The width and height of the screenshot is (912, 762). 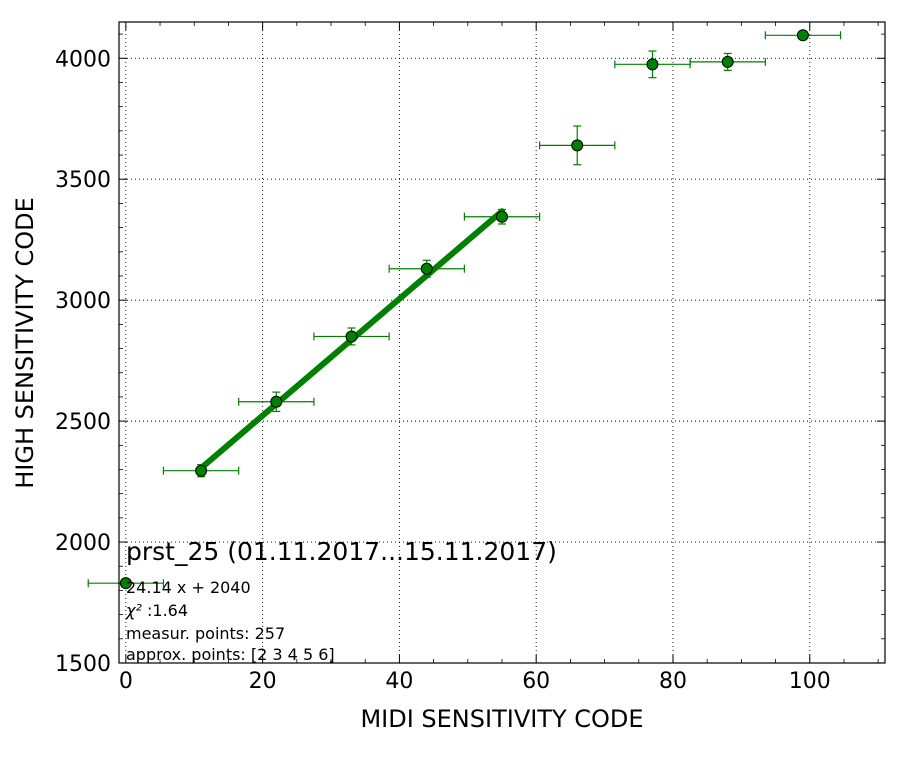 I want to click on x-tick-label: 20, so click(x=263, y=681).